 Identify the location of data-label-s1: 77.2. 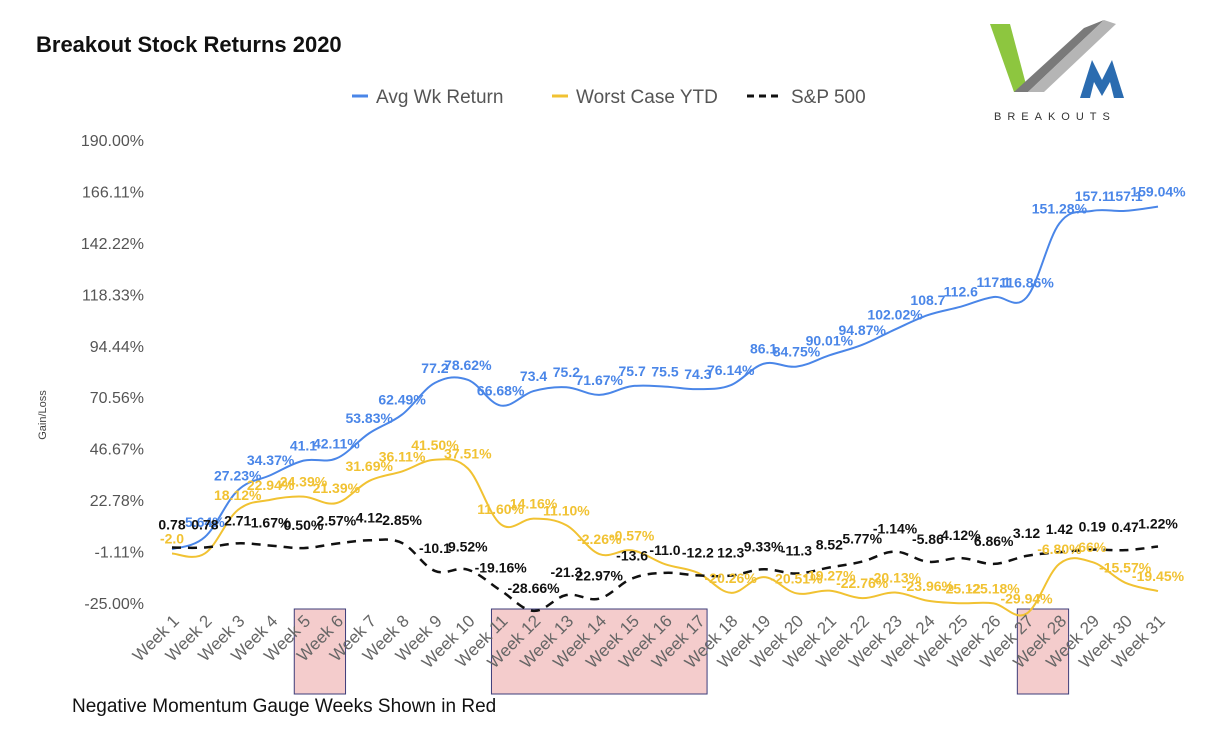
(434, 368).